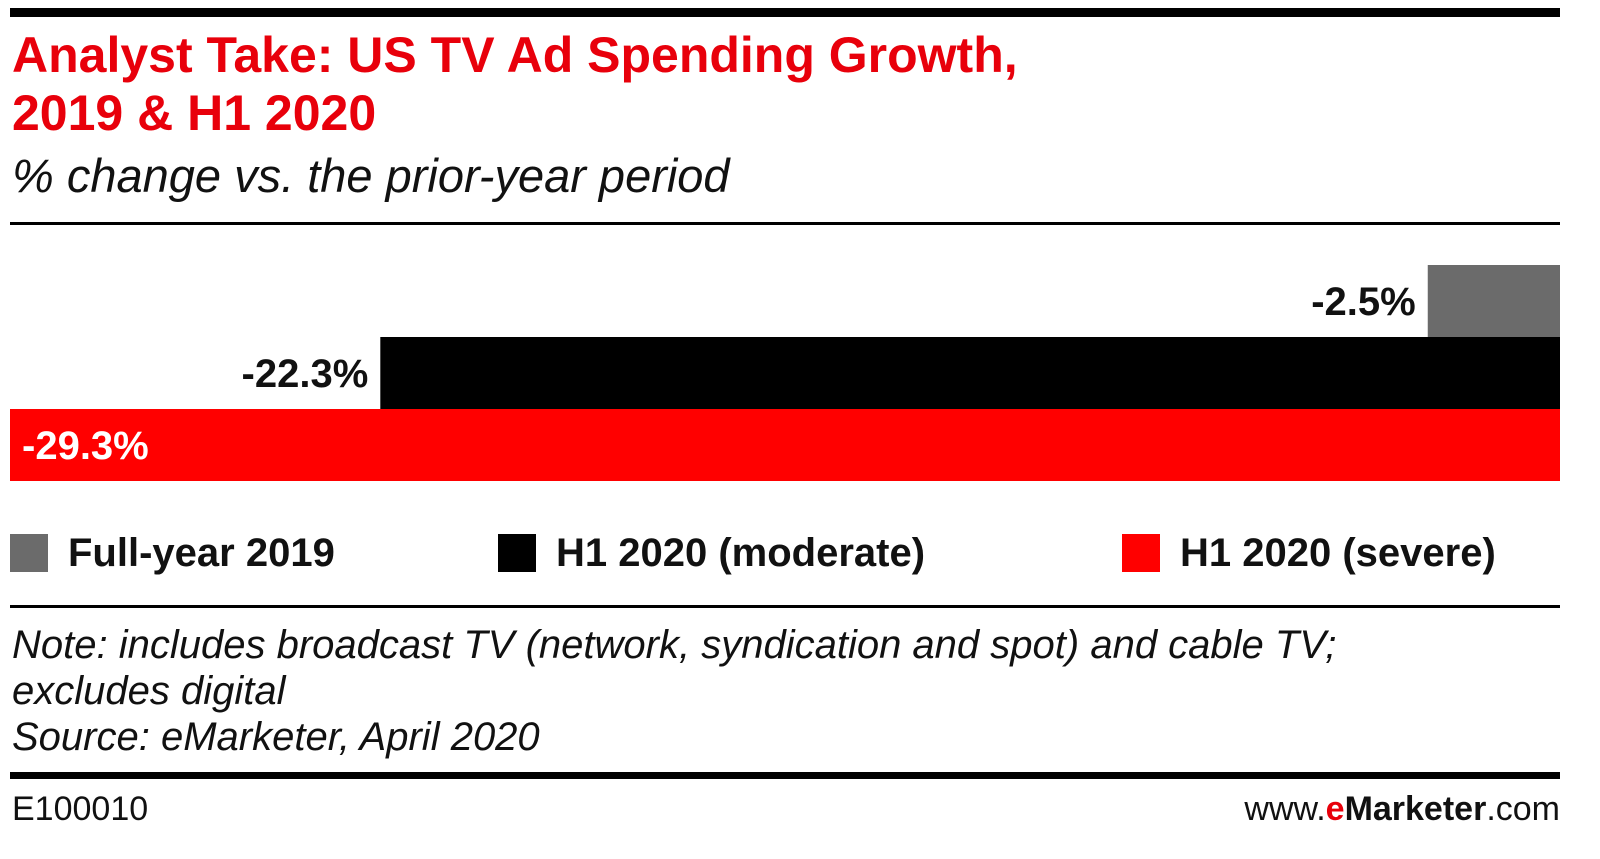  I want to click on legend-label: H1 2020 (severe), so click(1338, 552).